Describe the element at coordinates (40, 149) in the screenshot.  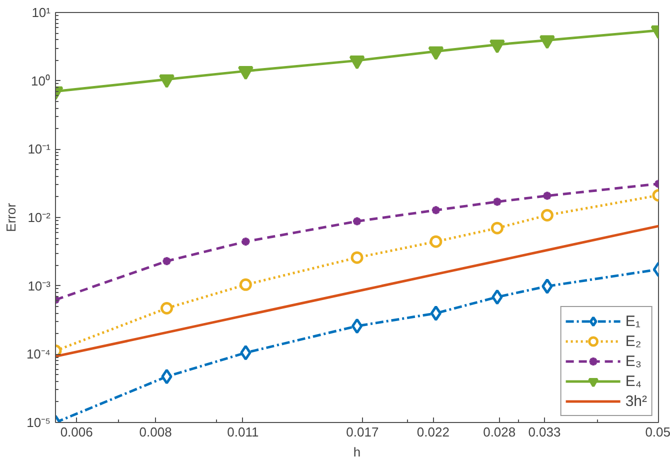
I see `y-tick-label: 10⁻¹` at that location.